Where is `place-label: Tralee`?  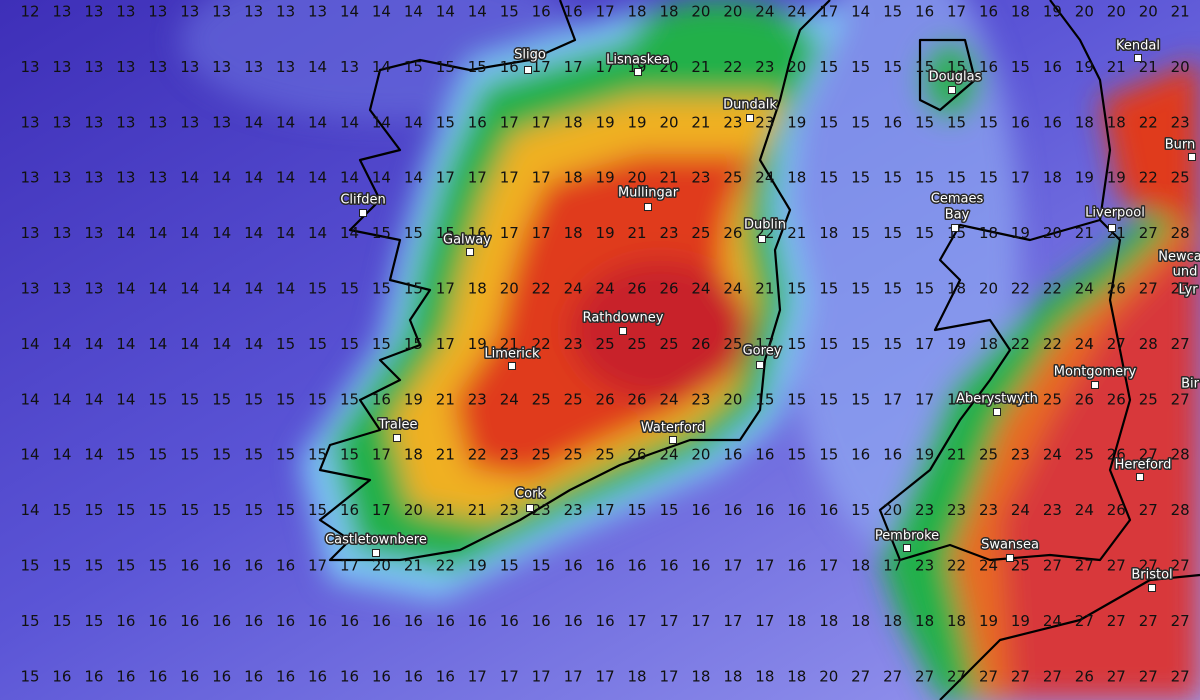 place-label: Tralee is located at coordinates (398, 425).